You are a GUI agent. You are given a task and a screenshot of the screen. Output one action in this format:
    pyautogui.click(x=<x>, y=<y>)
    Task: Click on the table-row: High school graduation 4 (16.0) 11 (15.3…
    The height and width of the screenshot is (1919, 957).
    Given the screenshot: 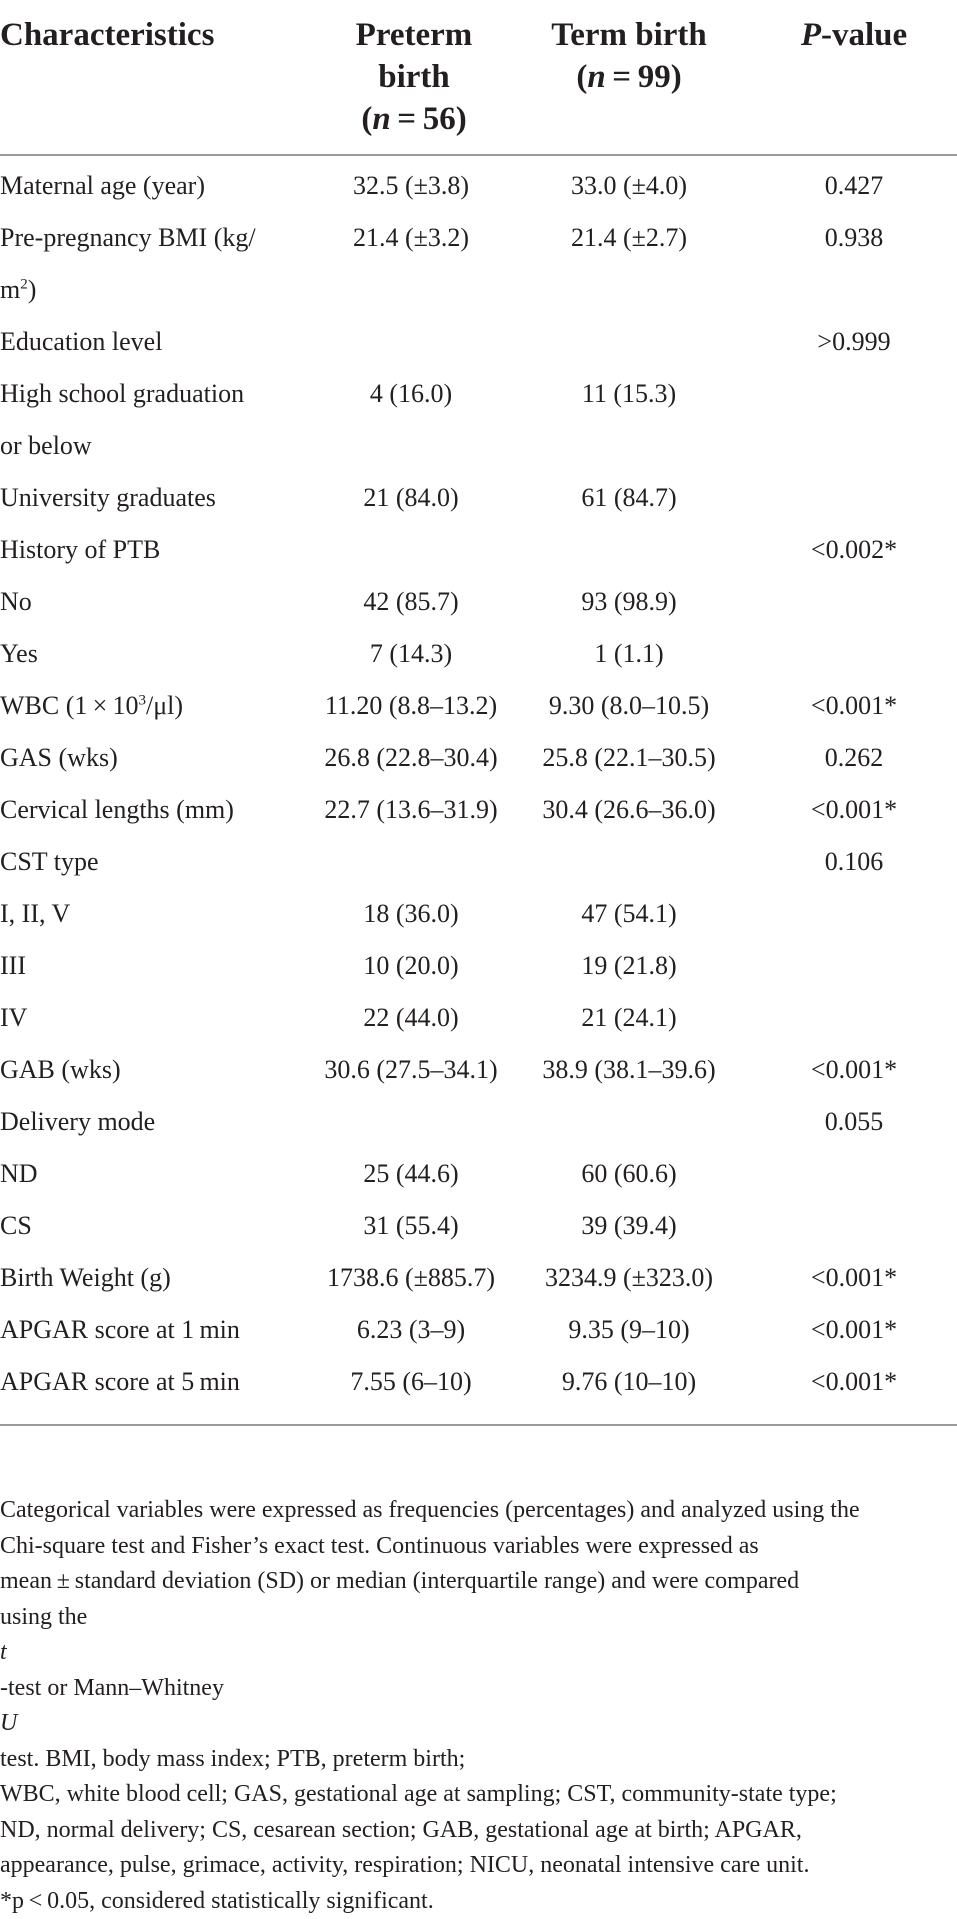 What is the action you would take?
    pyautogui.click(x=478, y=394)
    